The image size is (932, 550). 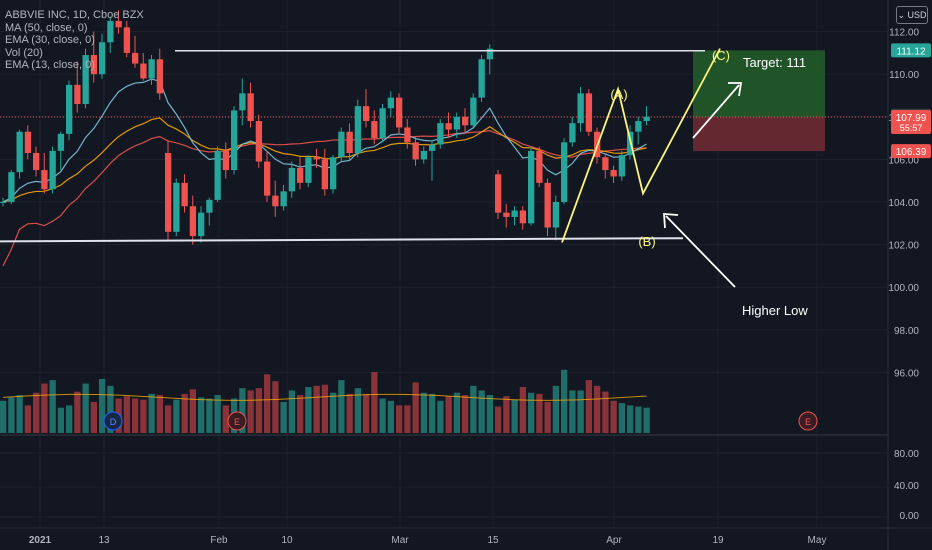 I want to click on elliott-wave-path, so click(x=641, y=145).